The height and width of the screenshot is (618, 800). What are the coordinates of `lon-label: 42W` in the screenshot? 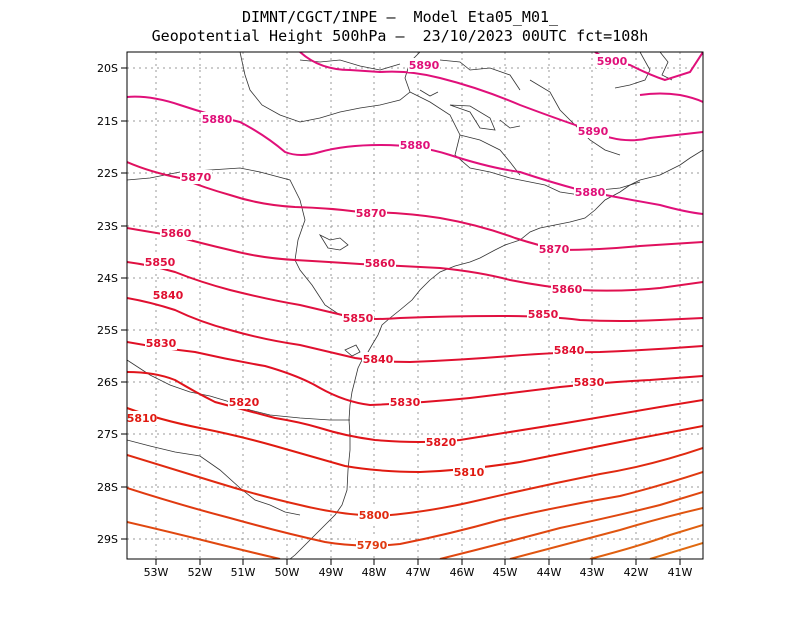 It's located at (636, 572).